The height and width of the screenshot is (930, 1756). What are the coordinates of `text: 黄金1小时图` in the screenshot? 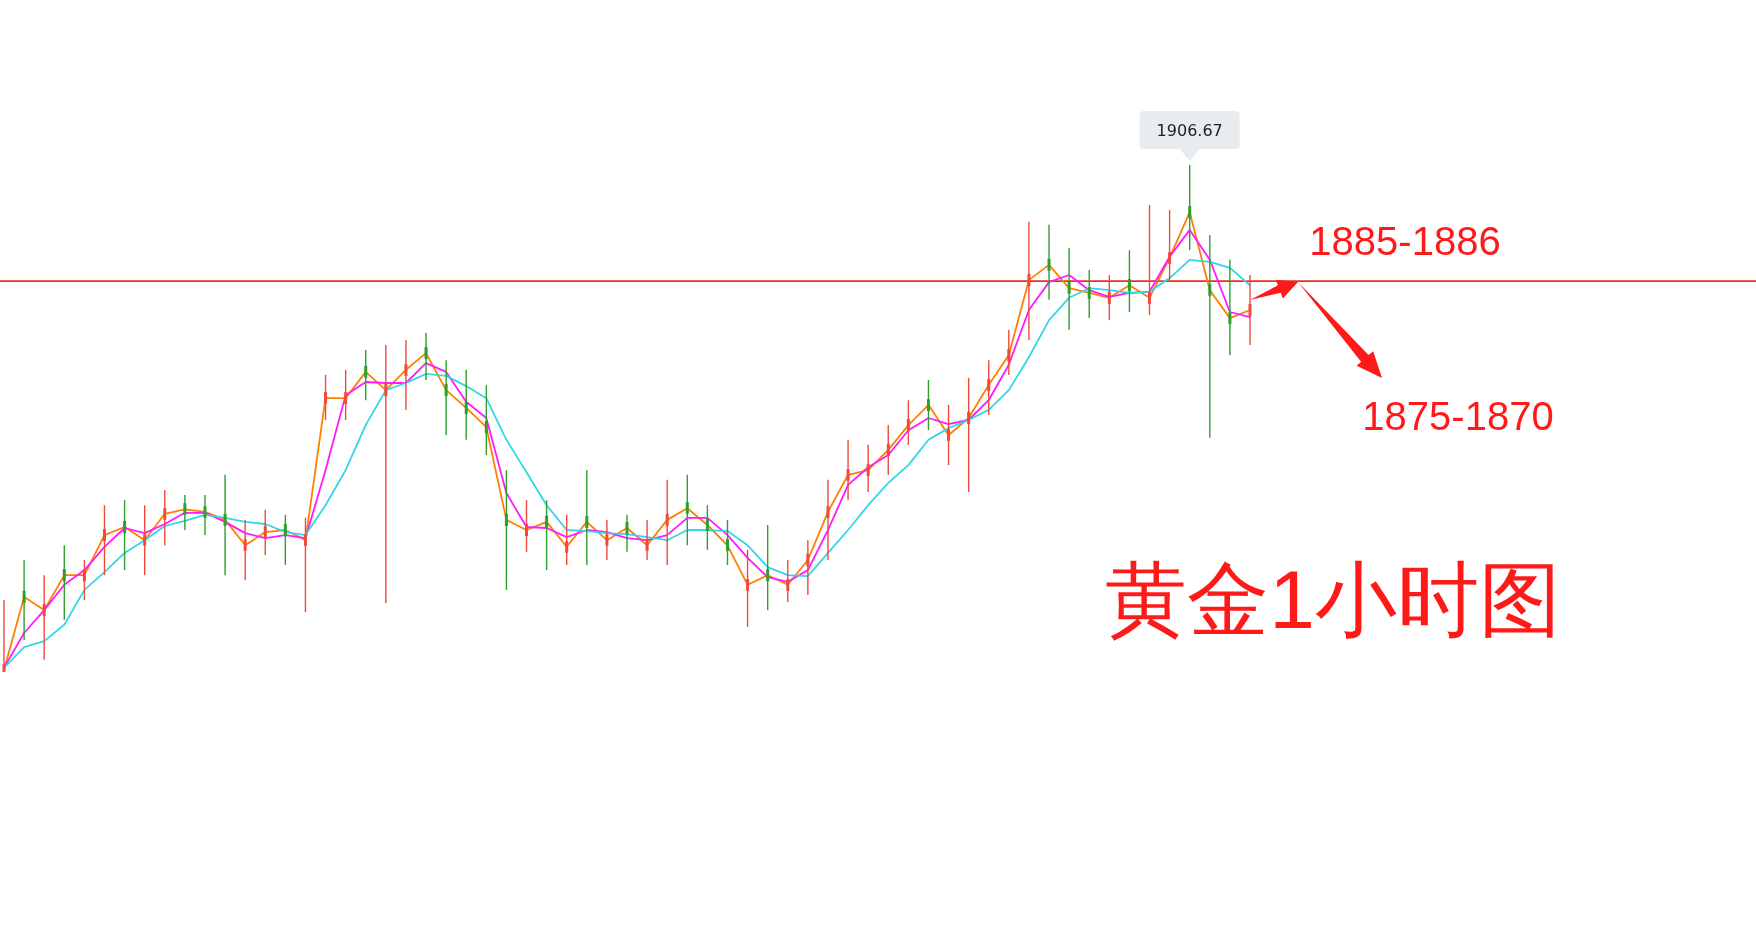 It's located at (1333, 599).